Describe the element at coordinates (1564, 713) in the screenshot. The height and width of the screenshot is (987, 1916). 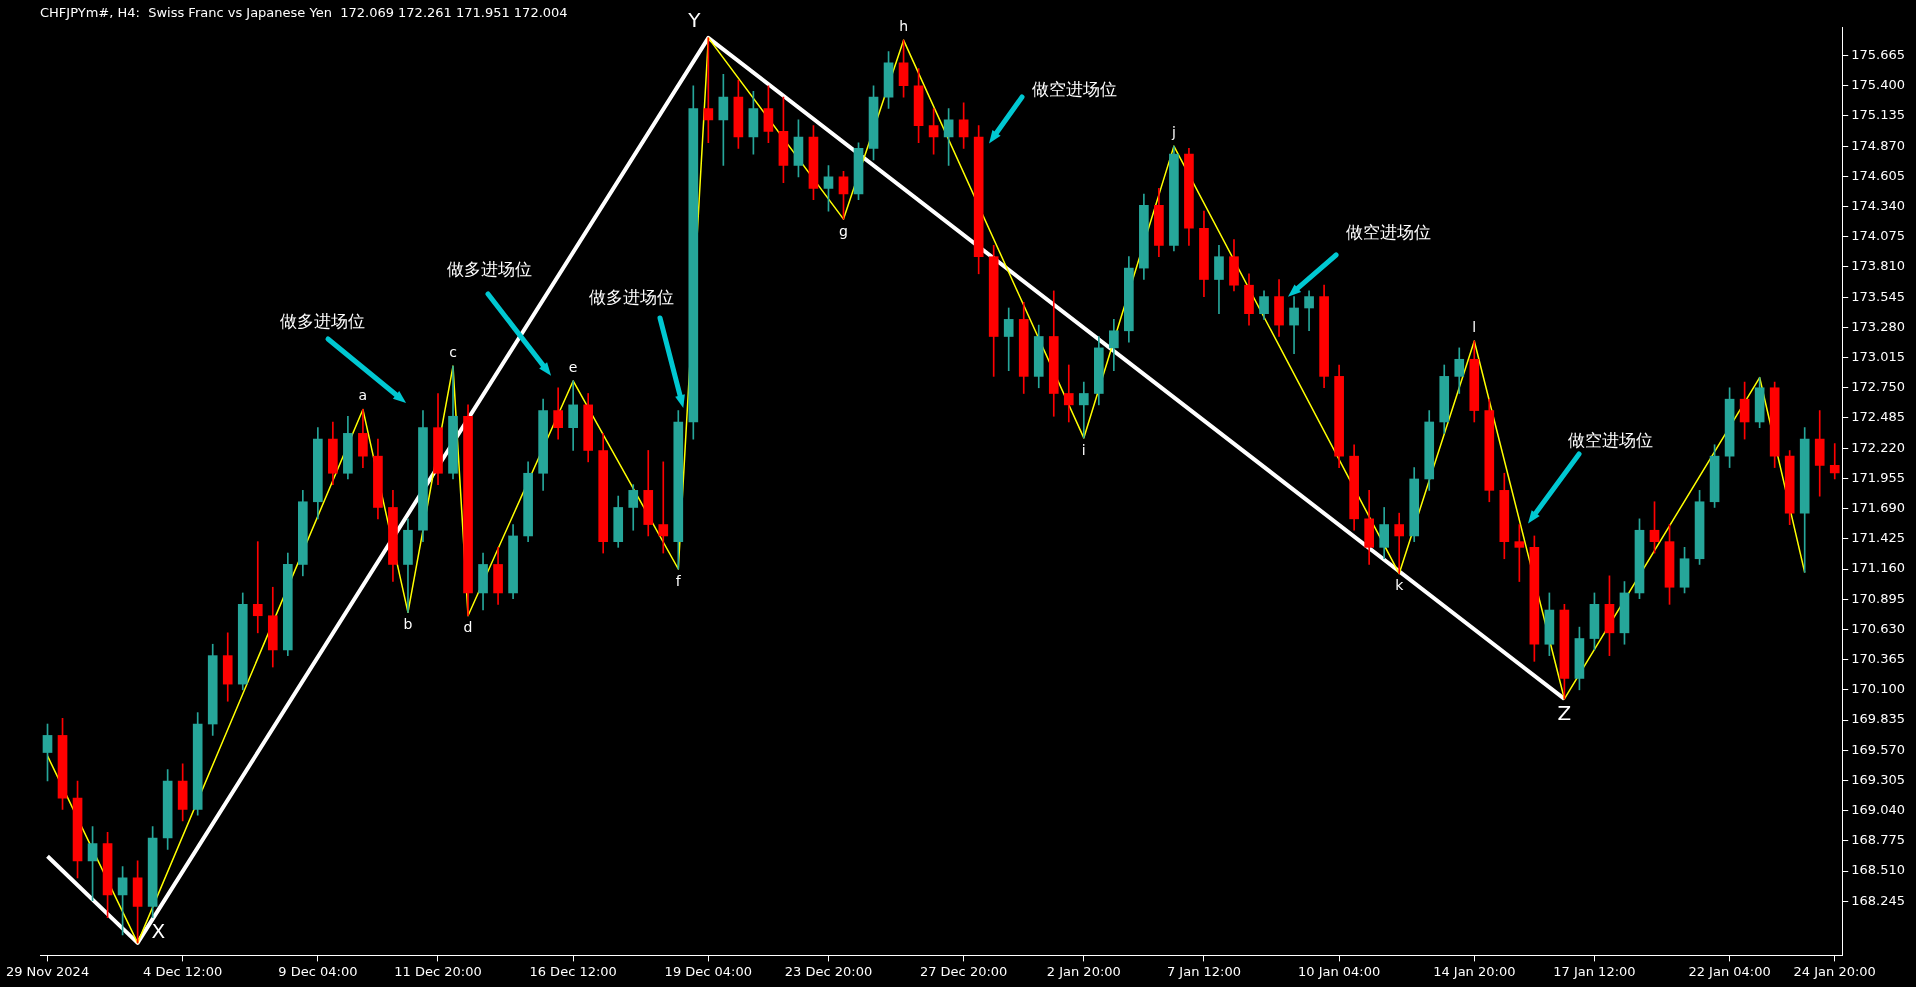
I see `data-label: Z` at that location.